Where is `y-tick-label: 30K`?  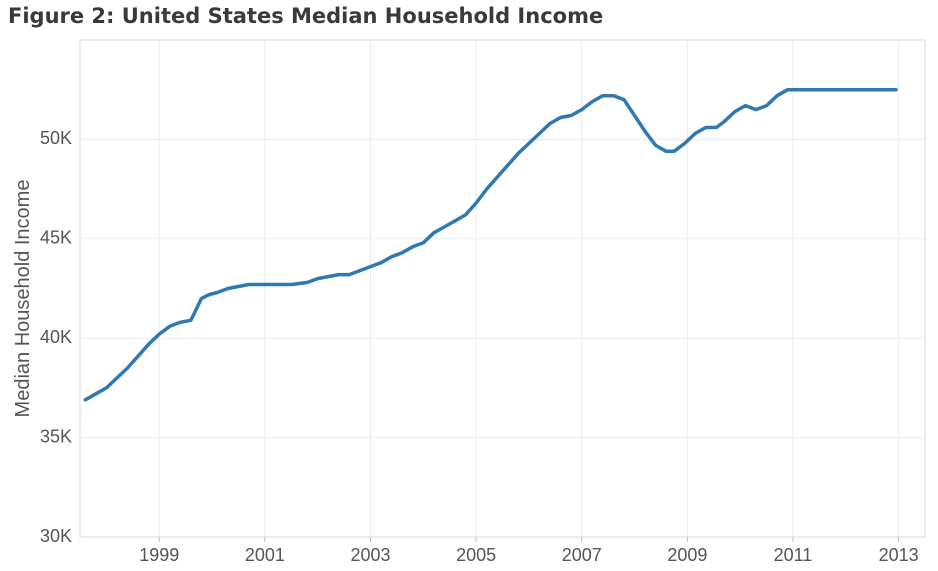 y-tick-label: 30K is located at coordinates (56, 536).